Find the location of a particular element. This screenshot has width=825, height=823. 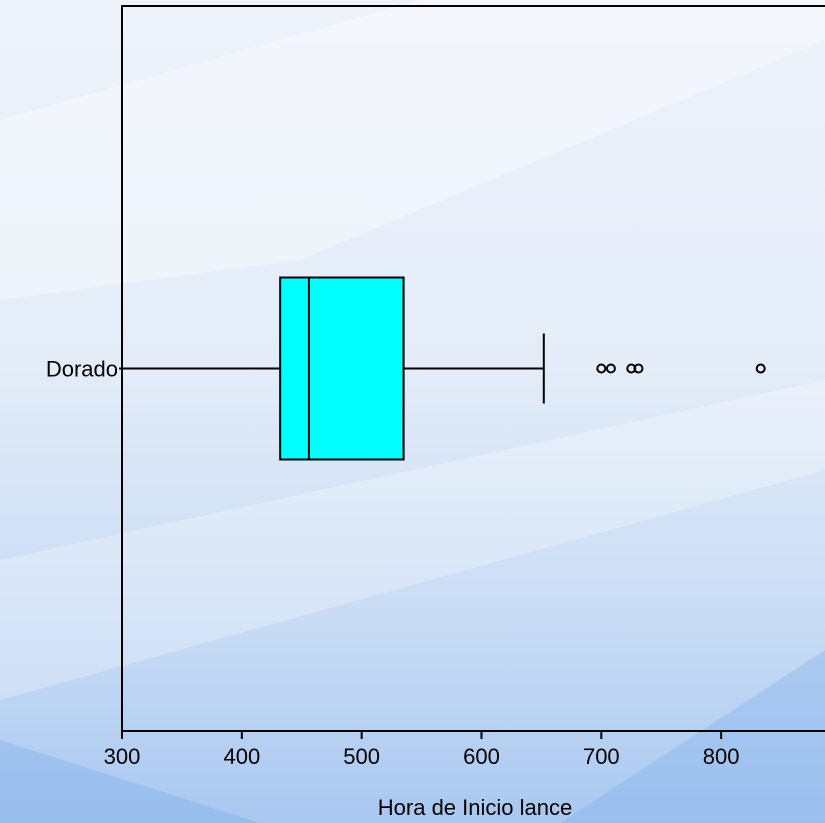

x-tick-label: 400 is located at coordinates (241, 756).